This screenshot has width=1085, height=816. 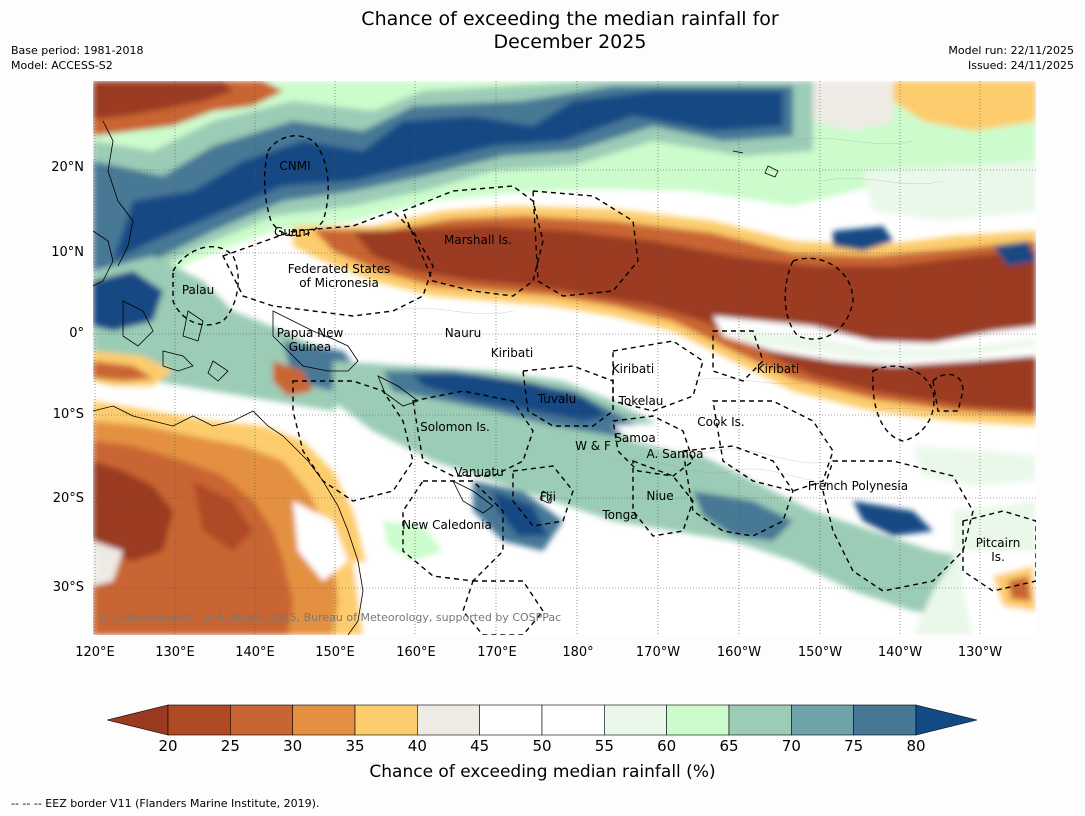 I want to click on colorbar-arrow-high, so click(x=946, y=720).